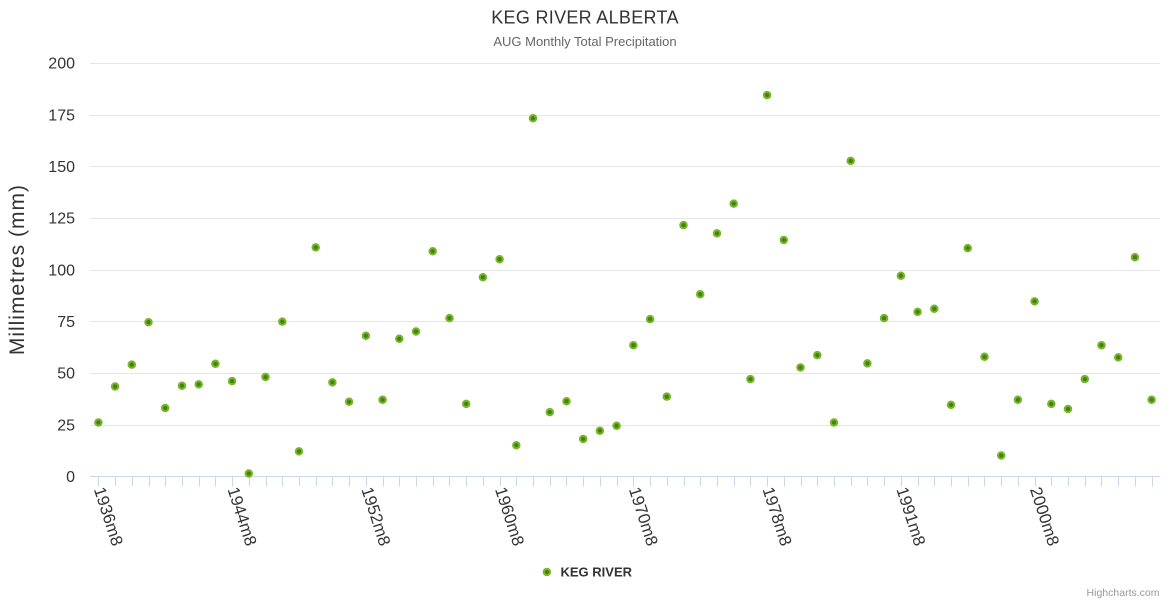 The width and height of the screenshot is (1170, 605). Describe the element at coordinates (66, 322) in the screenshot. I see `svg-text: 75` at that location.